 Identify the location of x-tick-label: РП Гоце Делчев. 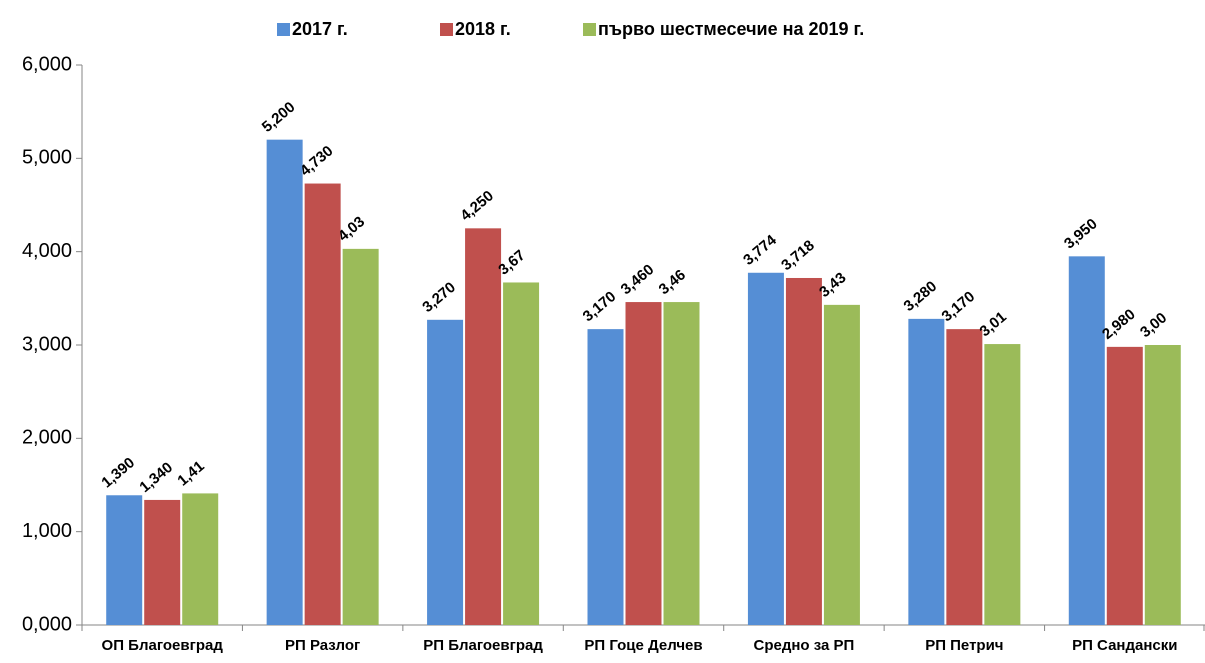
(643, 645).